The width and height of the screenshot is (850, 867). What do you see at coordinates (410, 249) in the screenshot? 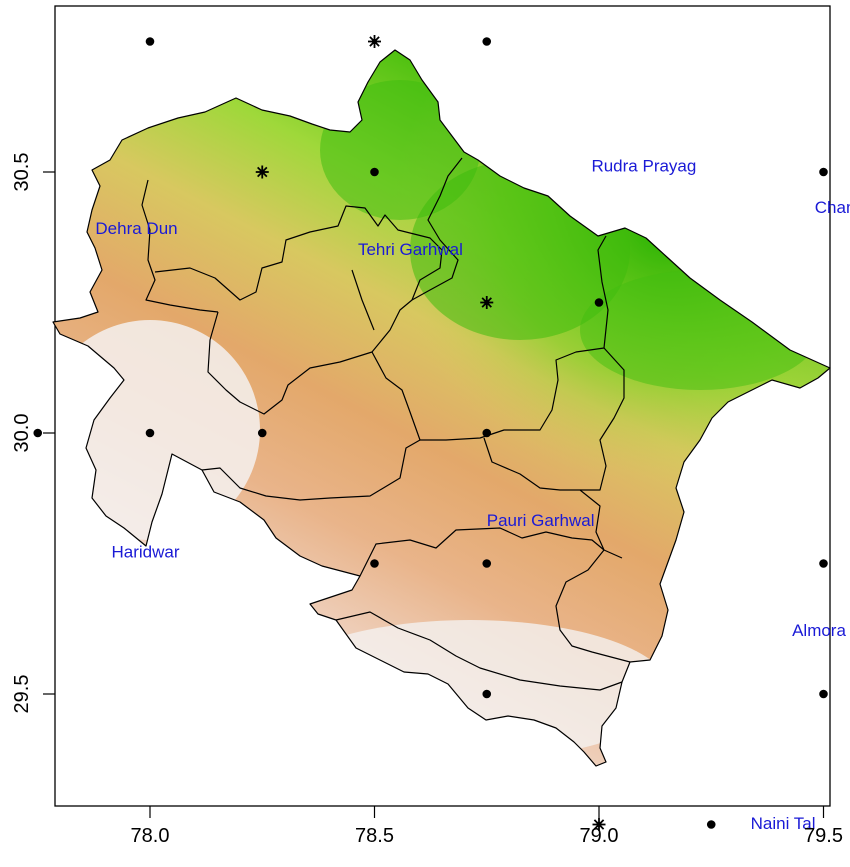
I see `district-label: Tehri Garhwal` at bounding box center [410, 249].